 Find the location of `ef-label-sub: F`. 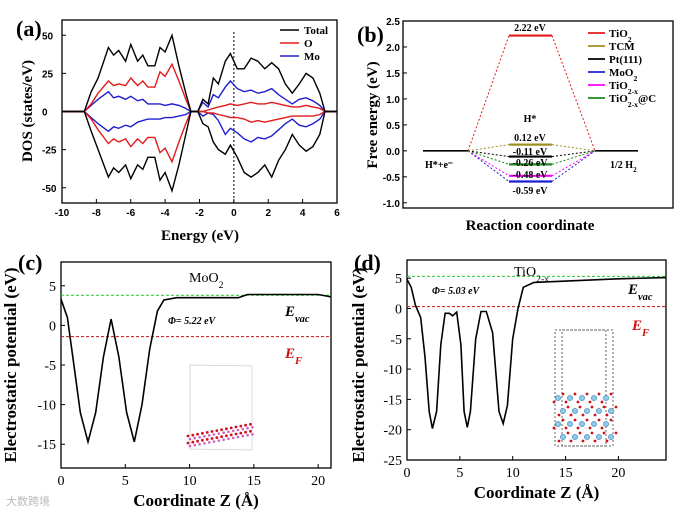

ef-label-sub: F is located at coordinates (298, 361).